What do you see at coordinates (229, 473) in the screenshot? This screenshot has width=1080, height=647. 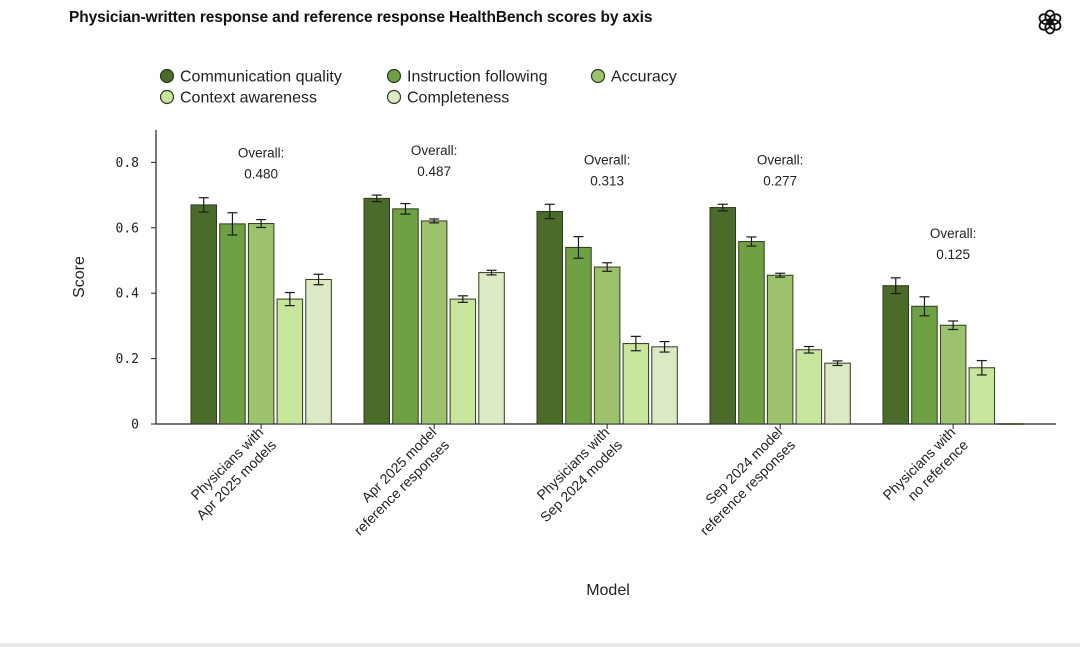 I see `x-tick-label: Physicians withApr 2025 models` at bounding box center [229, 473].